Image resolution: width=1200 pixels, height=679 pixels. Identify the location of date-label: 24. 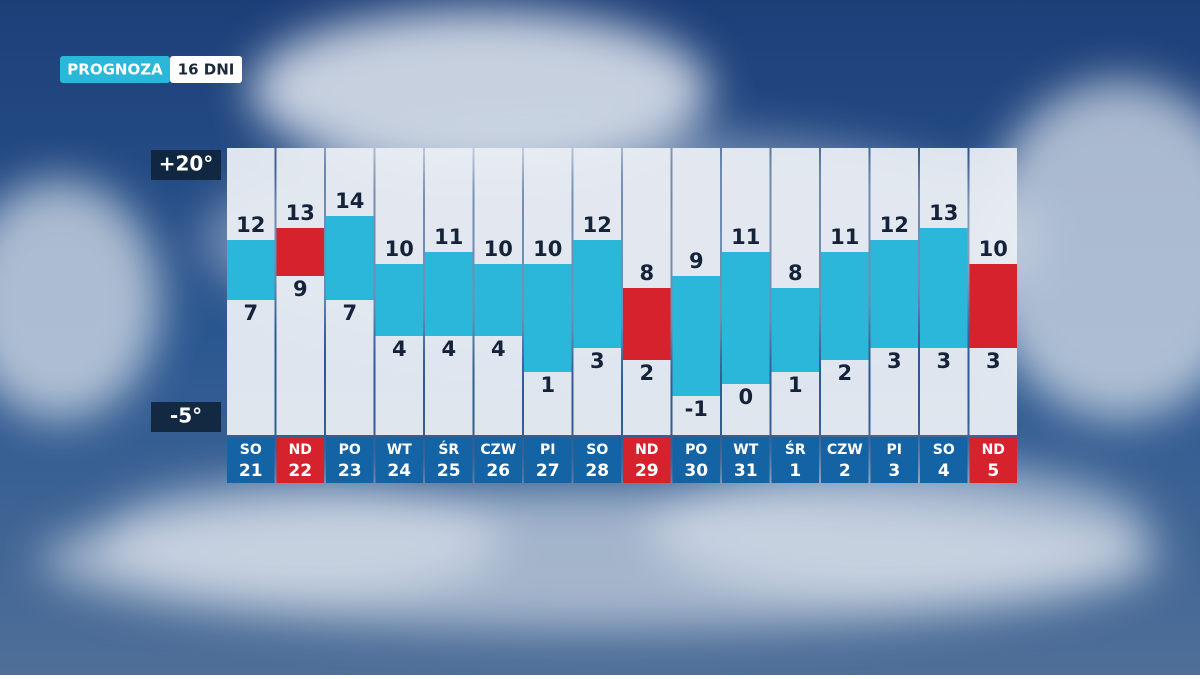
(399, 471).